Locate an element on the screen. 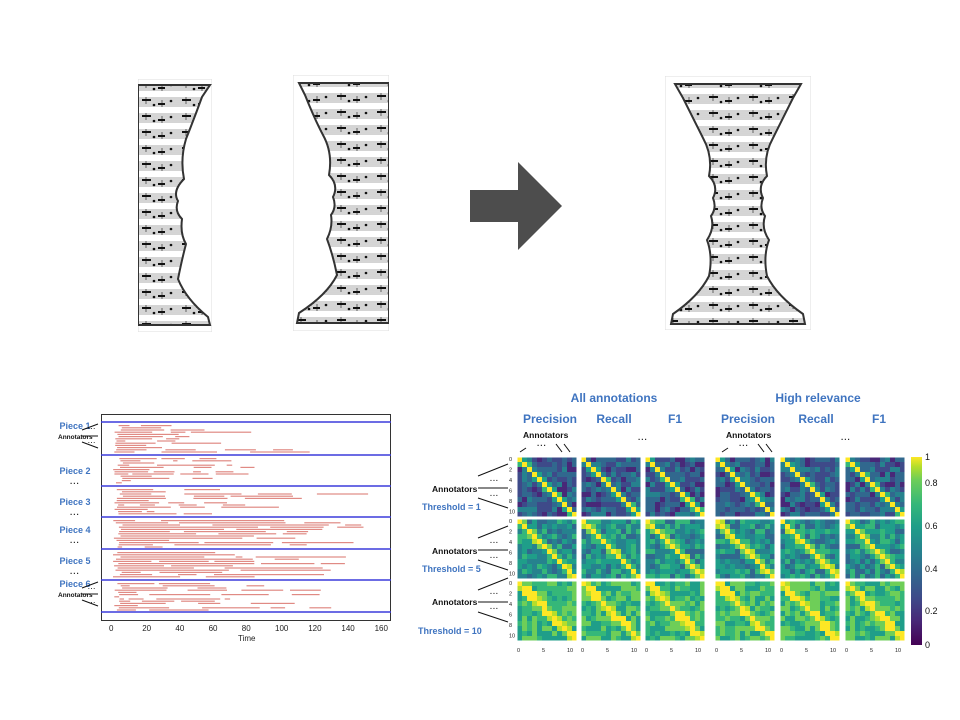 Image resolution: width=960 pixels, height=720 pixels. matrix-border is located at coordinates (675, 487).